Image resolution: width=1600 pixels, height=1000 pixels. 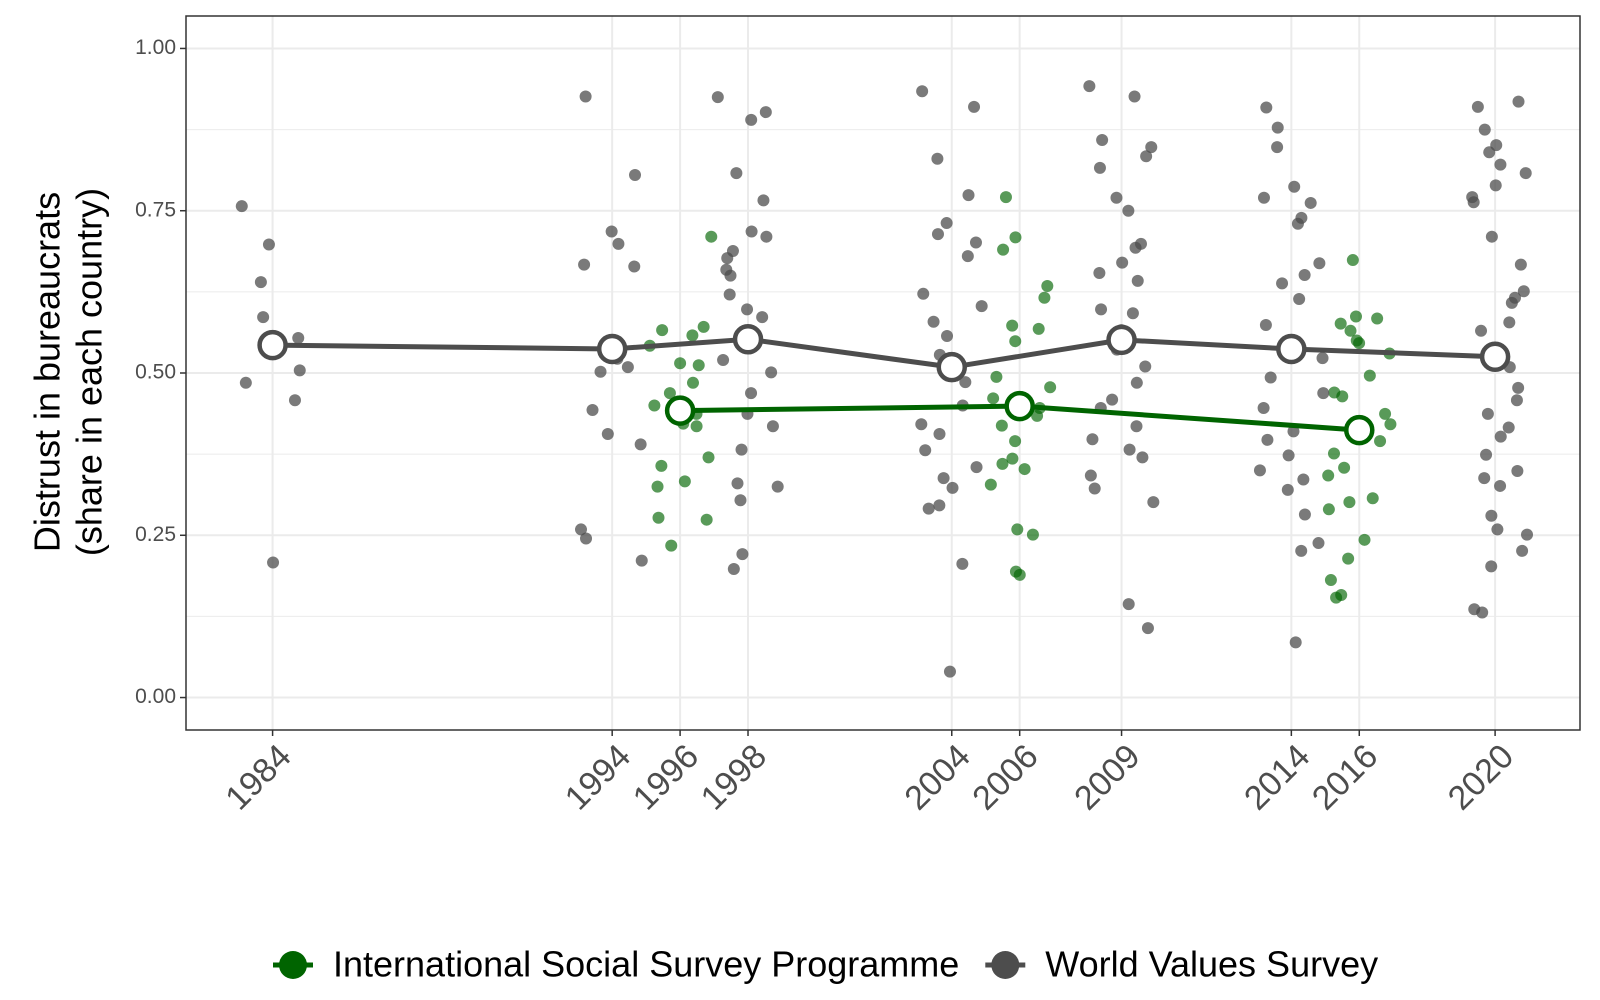 What do you see at coordinates (1005, 965) in the screenshot?
I see `legend-key-point` at bounding box center [1005, 965].